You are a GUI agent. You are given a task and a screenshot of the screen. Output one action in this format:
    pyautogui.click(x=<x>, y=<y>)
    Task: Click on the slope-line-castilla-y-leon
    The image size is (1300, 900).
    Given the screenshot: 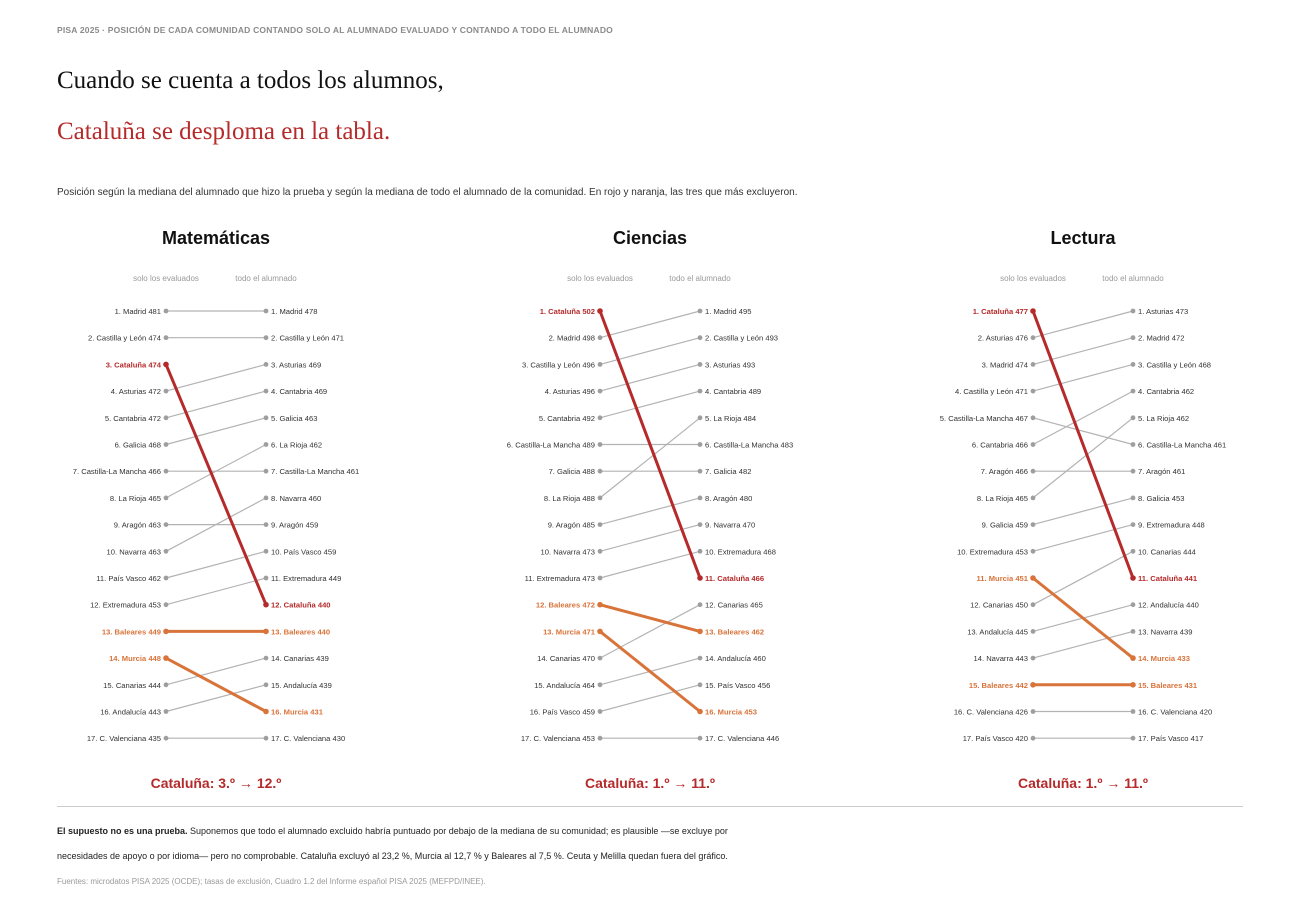 What is the action you would take?
    pyautogui.click(x=650, y=351)
    